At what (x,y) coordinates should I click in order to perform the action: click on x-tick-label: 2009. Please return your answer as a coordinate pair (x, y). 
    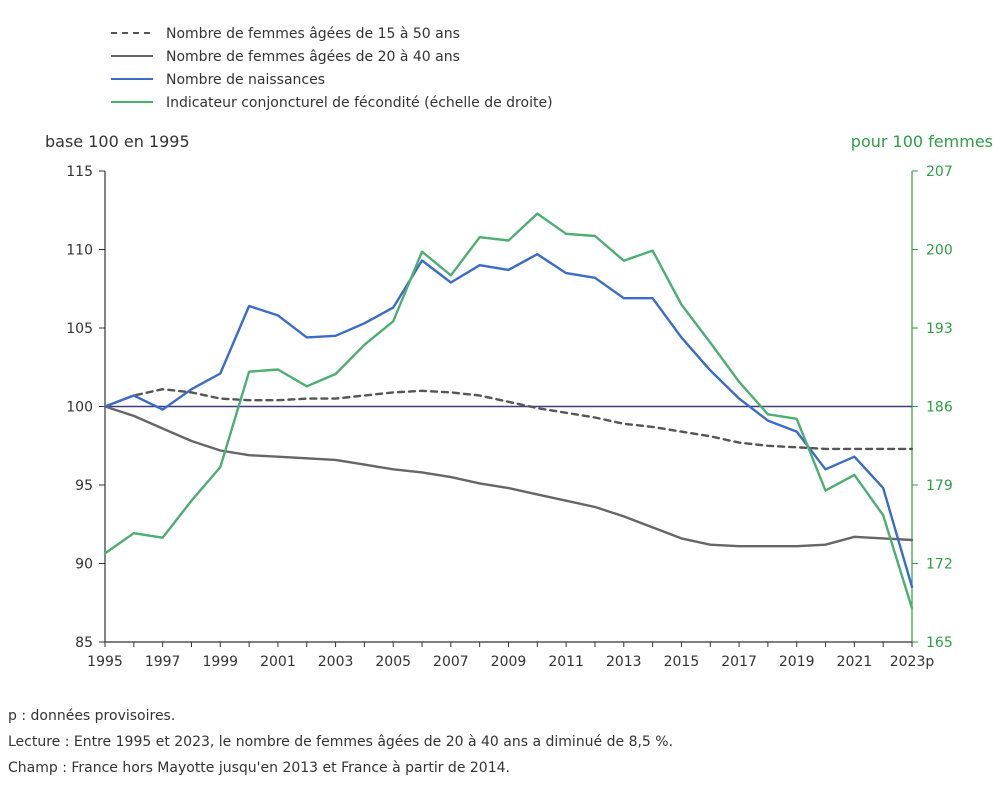
    Looking at the image, I should click on (509, 662).